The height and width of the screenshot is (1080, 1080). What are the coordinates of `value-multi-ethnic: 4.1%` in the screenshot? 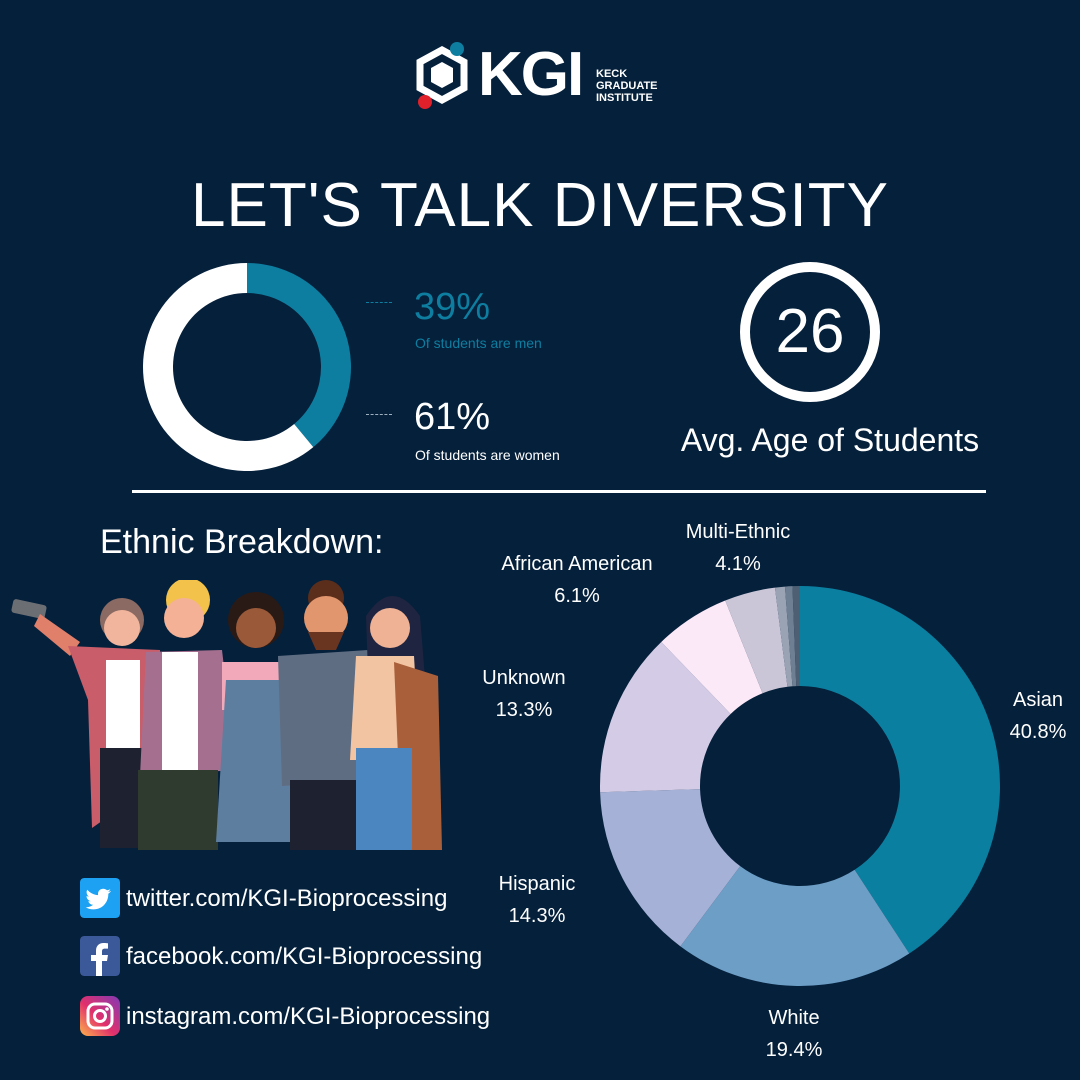 It's located at (738, 564).